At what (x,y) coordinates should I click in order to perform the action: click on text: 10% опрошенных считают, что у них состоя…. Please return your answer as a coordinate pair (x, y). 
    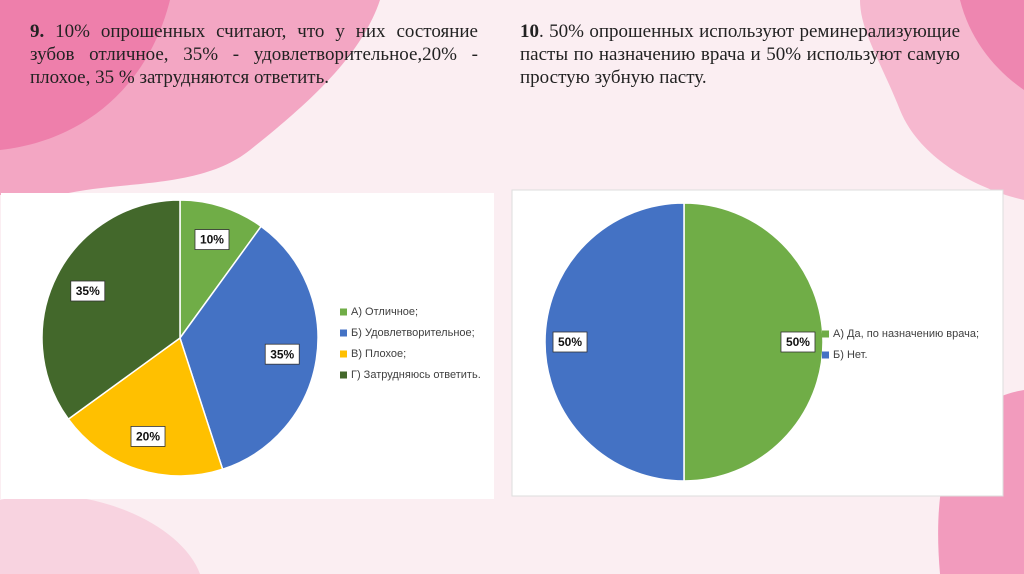
    Looking at the image, I should click on (254, 54).